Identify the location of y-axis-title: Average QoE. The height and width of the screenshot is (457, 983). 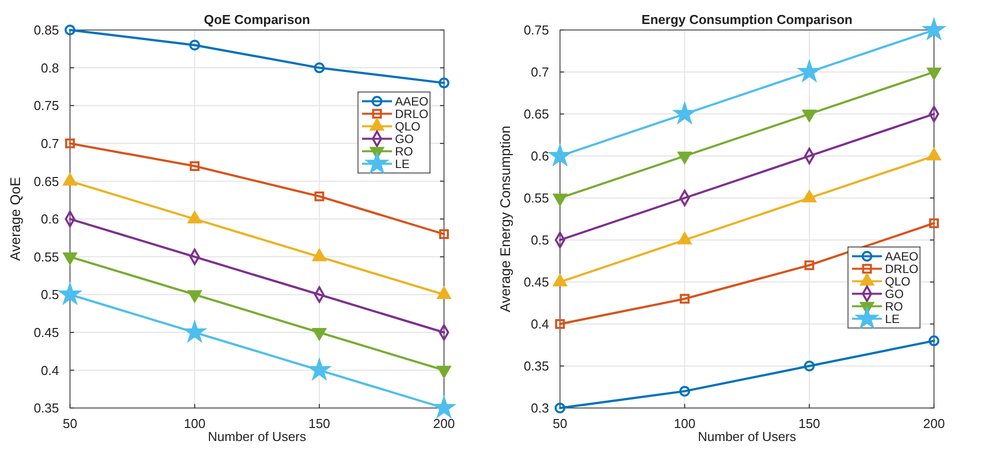
(15, 219).